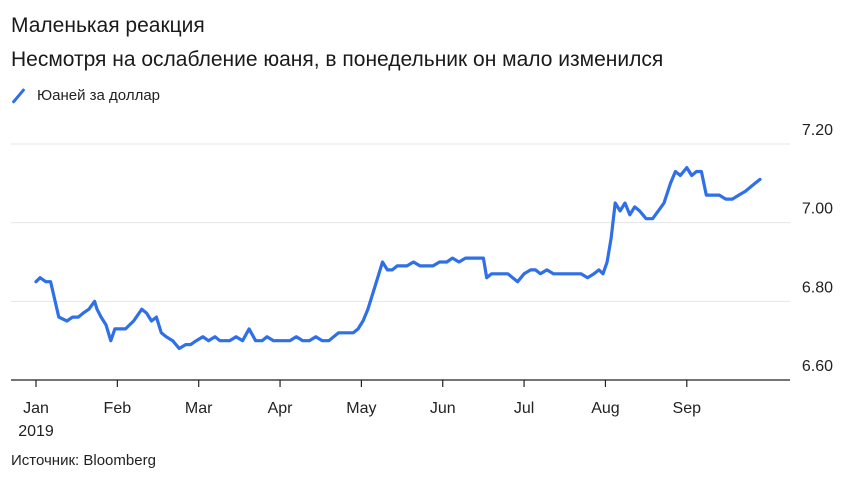 The height and width of the screenshot is (477, 850). I want to click on y-tick-label: 7.20, so click(817, 130).